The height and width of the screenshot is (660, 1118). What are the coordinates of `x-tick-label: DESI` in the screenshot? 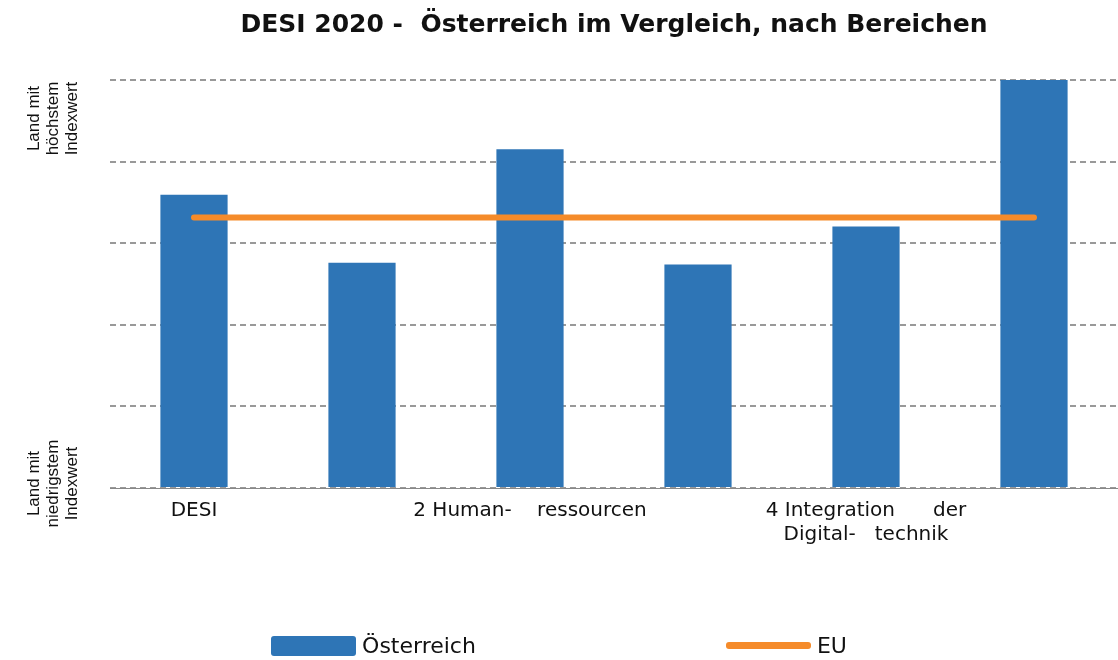 It's located at (194, 509).